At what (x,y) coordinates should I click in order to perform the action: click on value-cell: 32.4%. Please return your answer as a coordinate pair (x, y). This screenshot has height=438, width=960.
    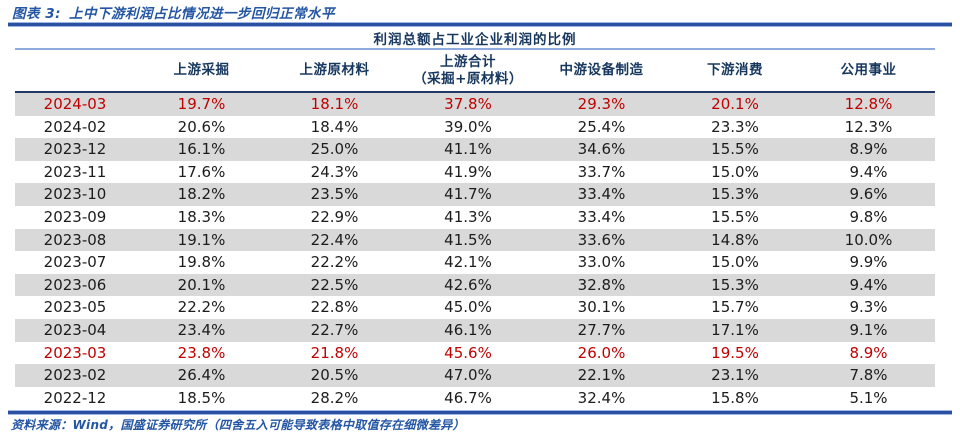
    Looking at the image, I should click on (601, 397).